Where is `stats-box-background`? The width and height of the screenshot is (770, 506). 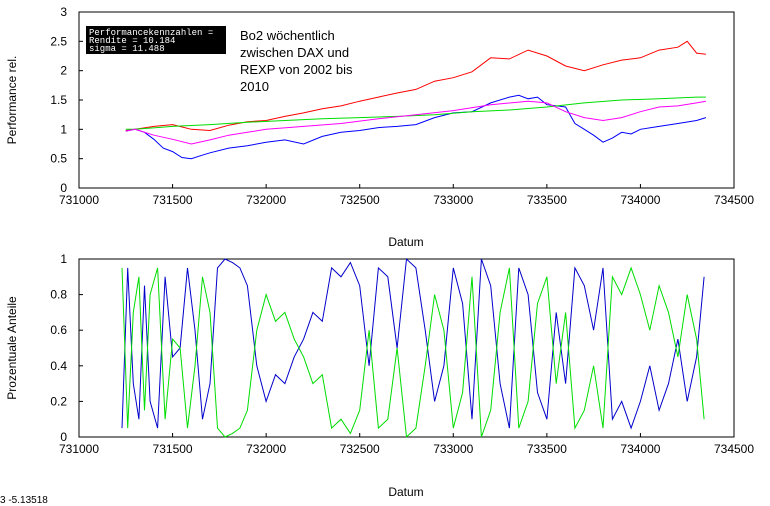
stats-box-background is located at coordinates (156, 40).